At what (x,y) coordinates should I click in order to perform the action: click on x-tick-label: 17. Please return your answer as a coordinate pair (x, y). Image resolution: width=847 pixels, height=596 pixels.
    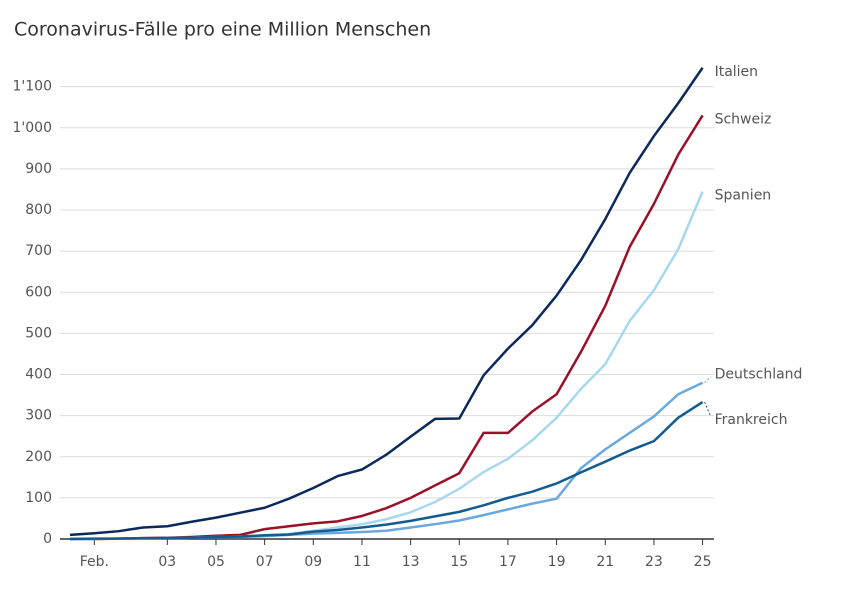
    Looking at the image, I should click on (508, 562).